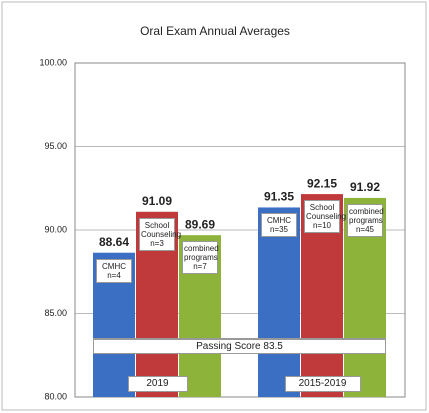  What do you see at coordinates (114, 242) in the screenshot?
I see `value-label: 88.64` at bounding box center [114, 242].